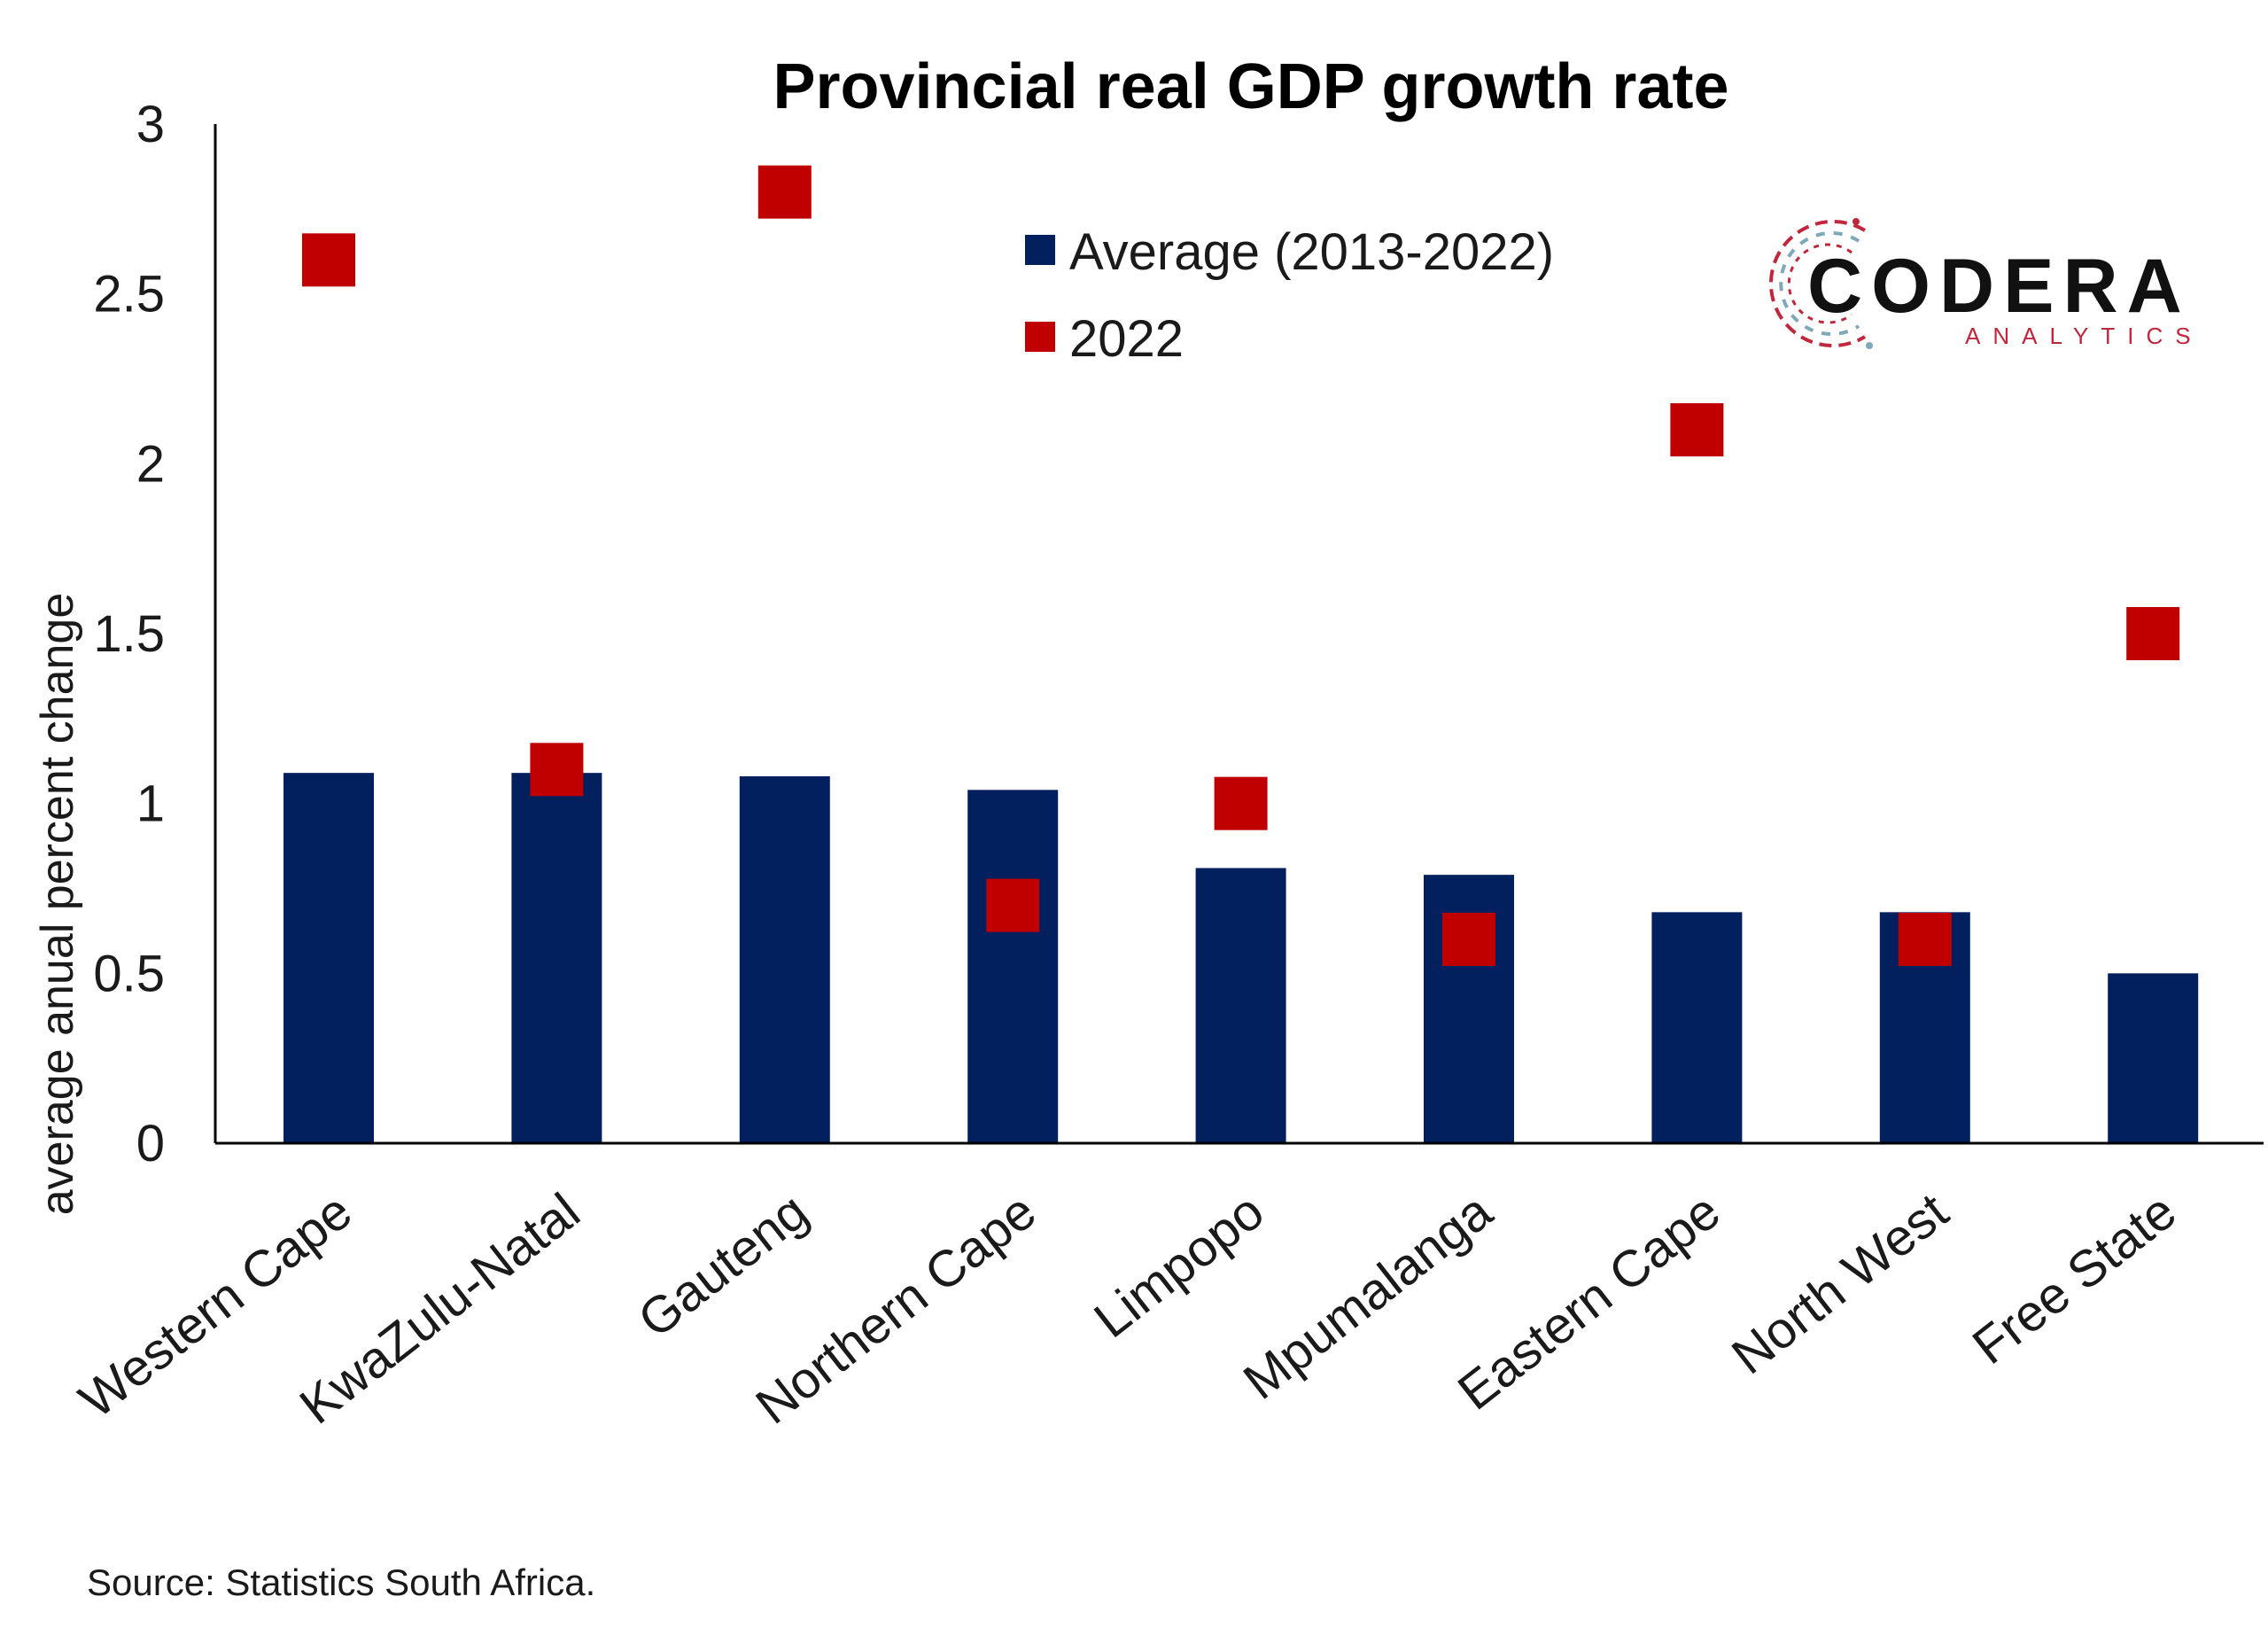 The width and height of the screenshot is (2268, 1651). I want to click on logo-subtitle: ANALYTICS, so click(2084, 336).